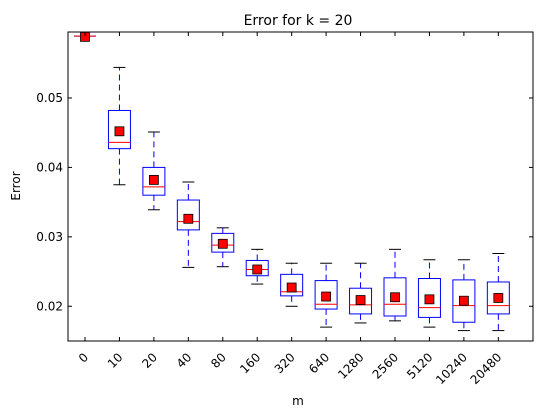 This screenshot has height=418, width=545. Describe the element at coordinates (451, 368) in the screenshot. I see `x-tick-label: 10240` at that location.